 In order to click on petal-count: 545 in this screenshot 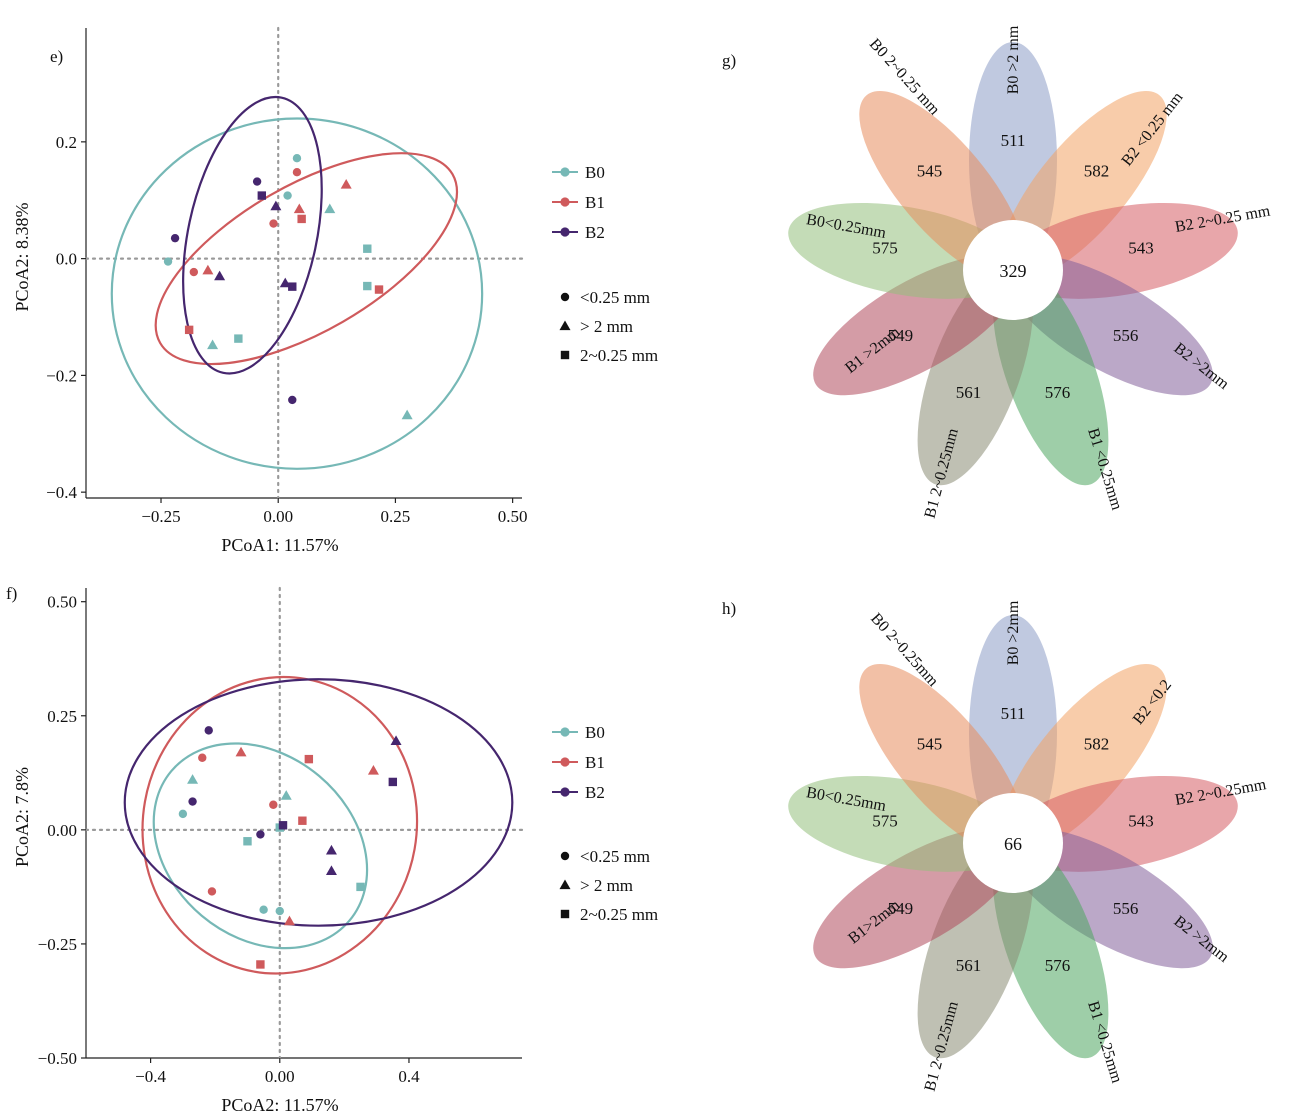, I will do `click(930, 170)`.